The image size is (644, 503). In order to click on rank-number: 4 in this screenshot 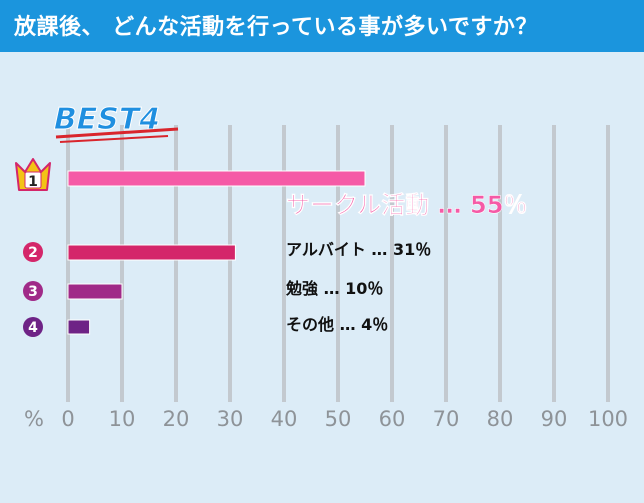, I will do `click(33, 328)`.